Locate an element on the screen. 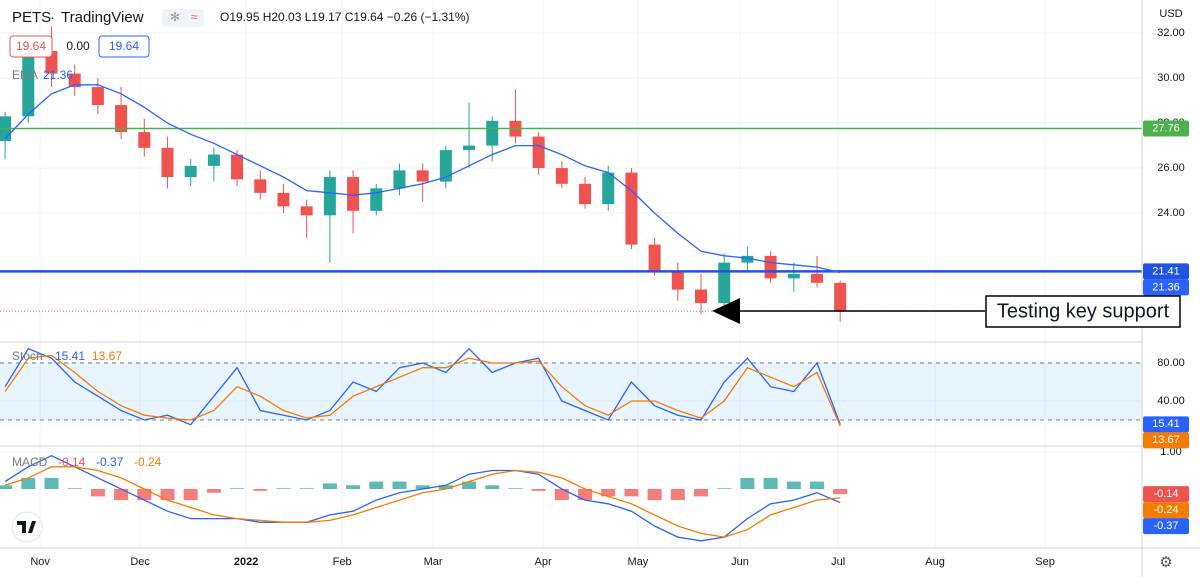  x-tick-label: Sep is located at coordinates (1045, 562).